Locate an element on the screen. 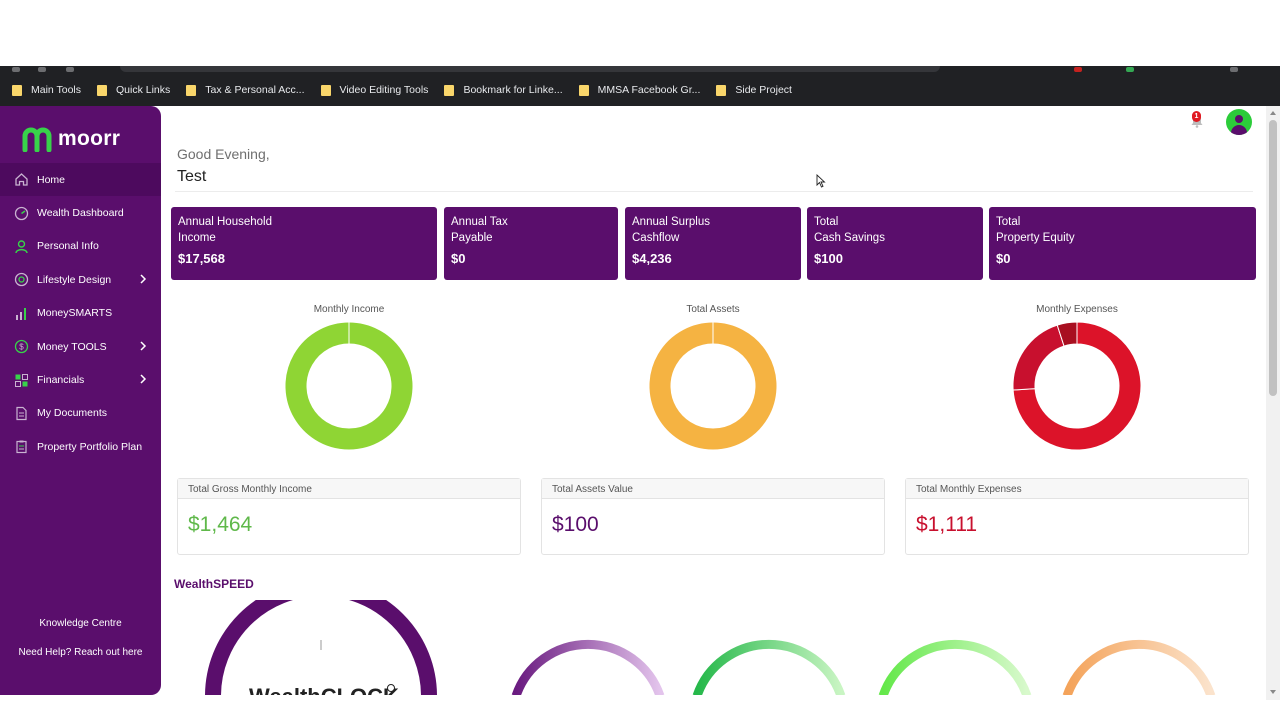 The width and height of the screenshot is (1280, 720). bookmark-item: Side Project is located at coordinates (754, 90).